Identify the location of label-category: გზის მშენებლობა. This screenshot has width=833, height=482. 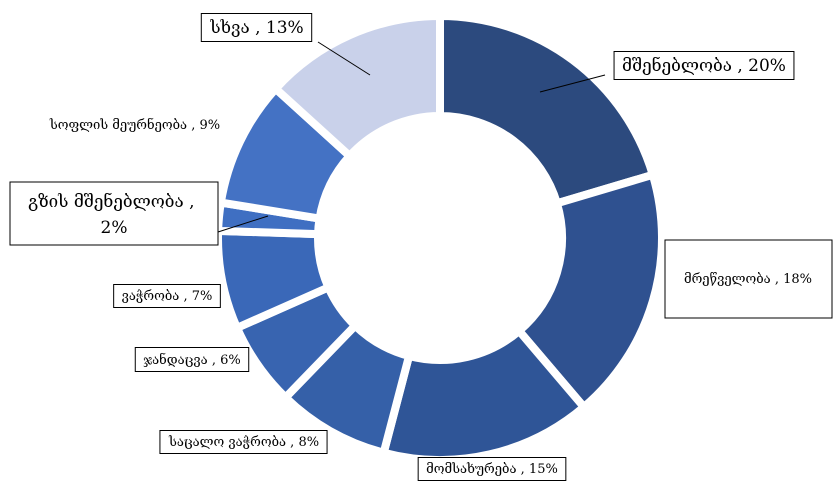
(106, 202).